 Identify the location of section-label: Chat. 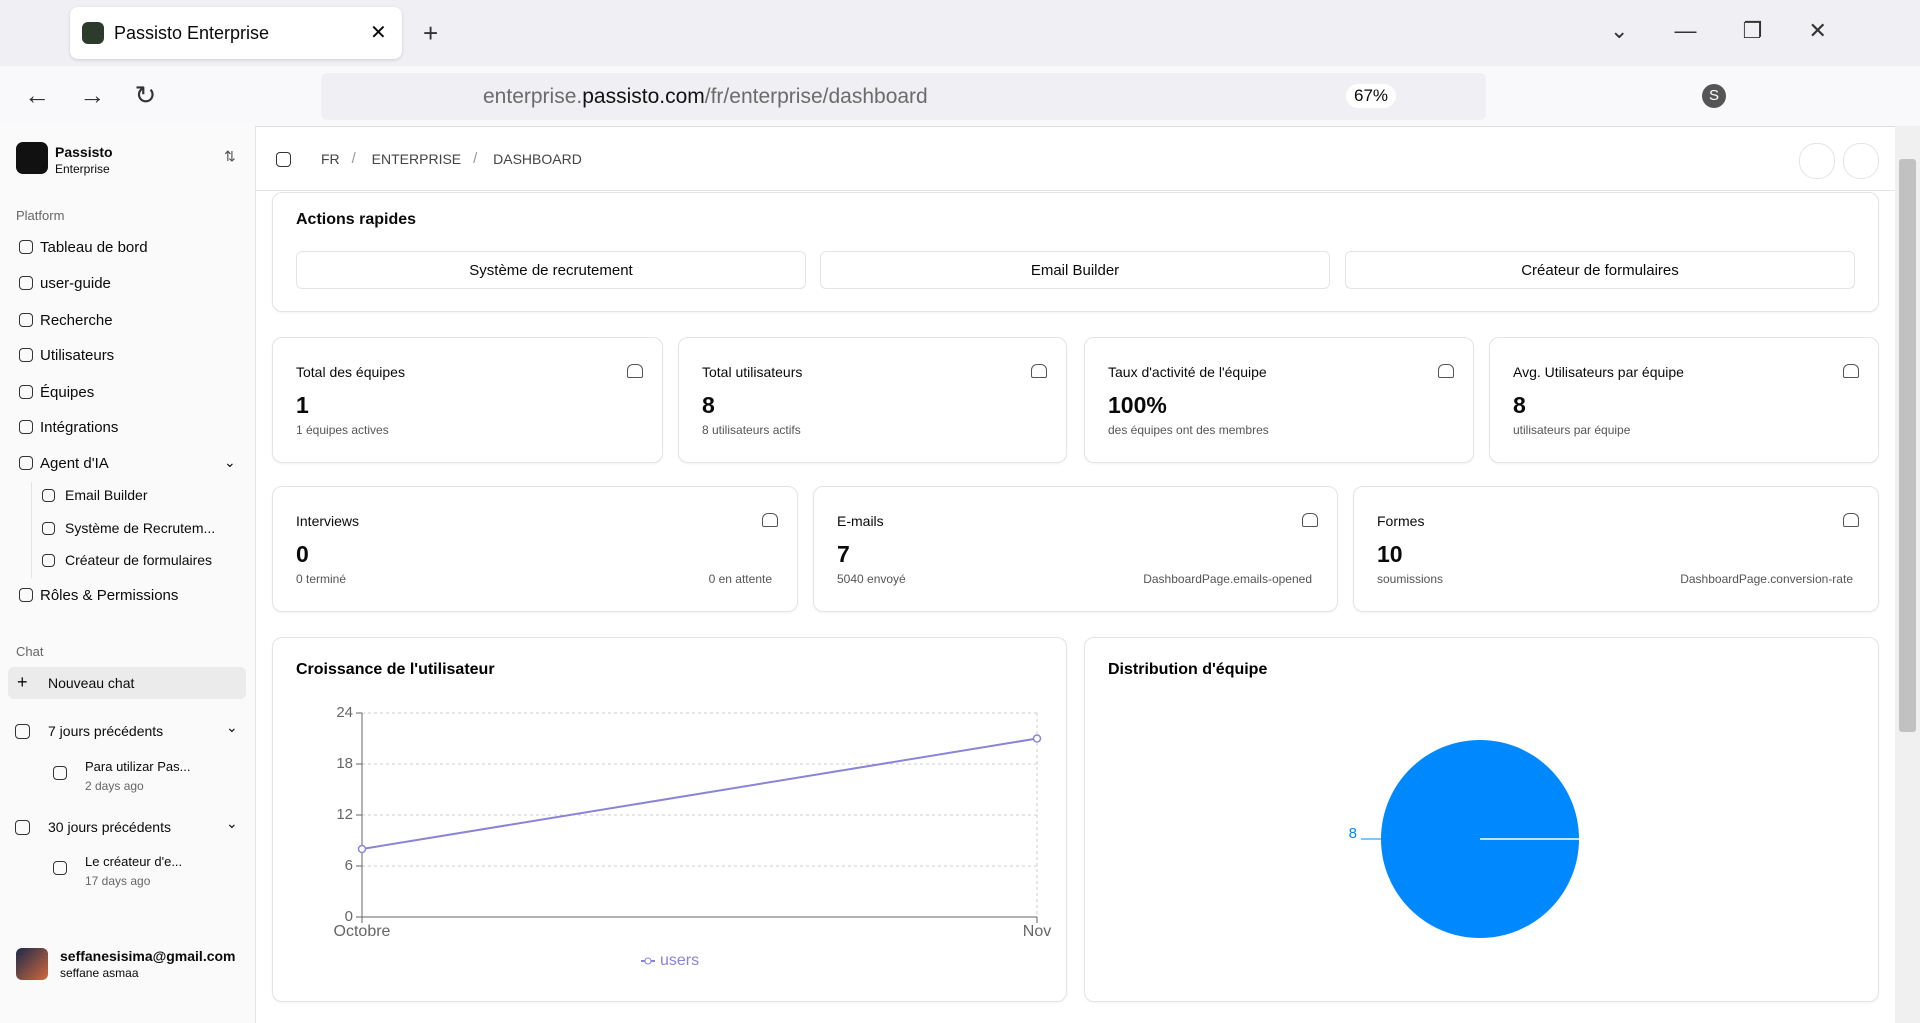
(29, 651).